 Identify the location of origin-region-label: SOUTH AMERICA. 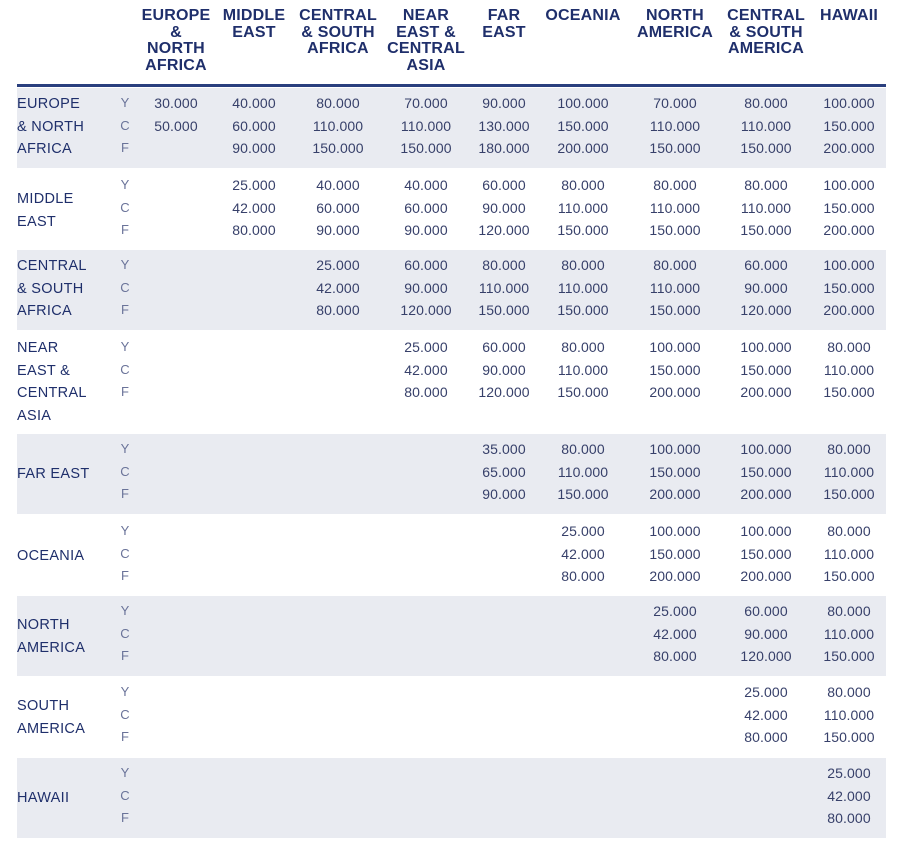
(51, 717).